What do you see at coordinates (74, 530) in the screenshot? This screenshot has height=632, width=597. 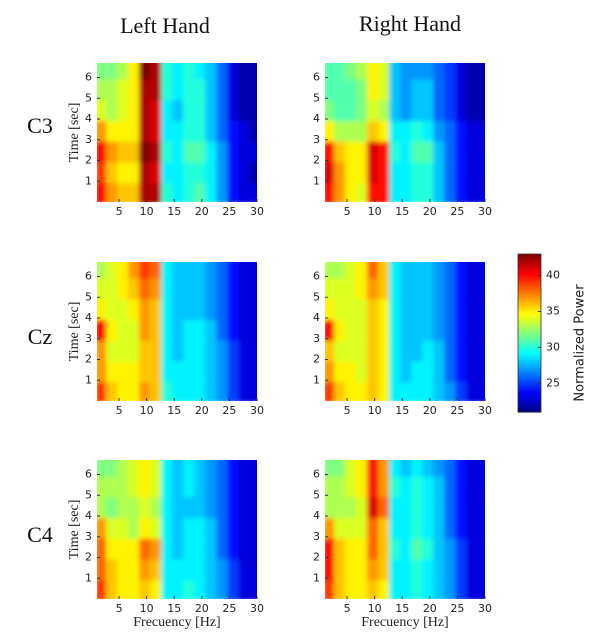 I see `y-axis-label: Time [sec]` at bounding box center [74, 530].